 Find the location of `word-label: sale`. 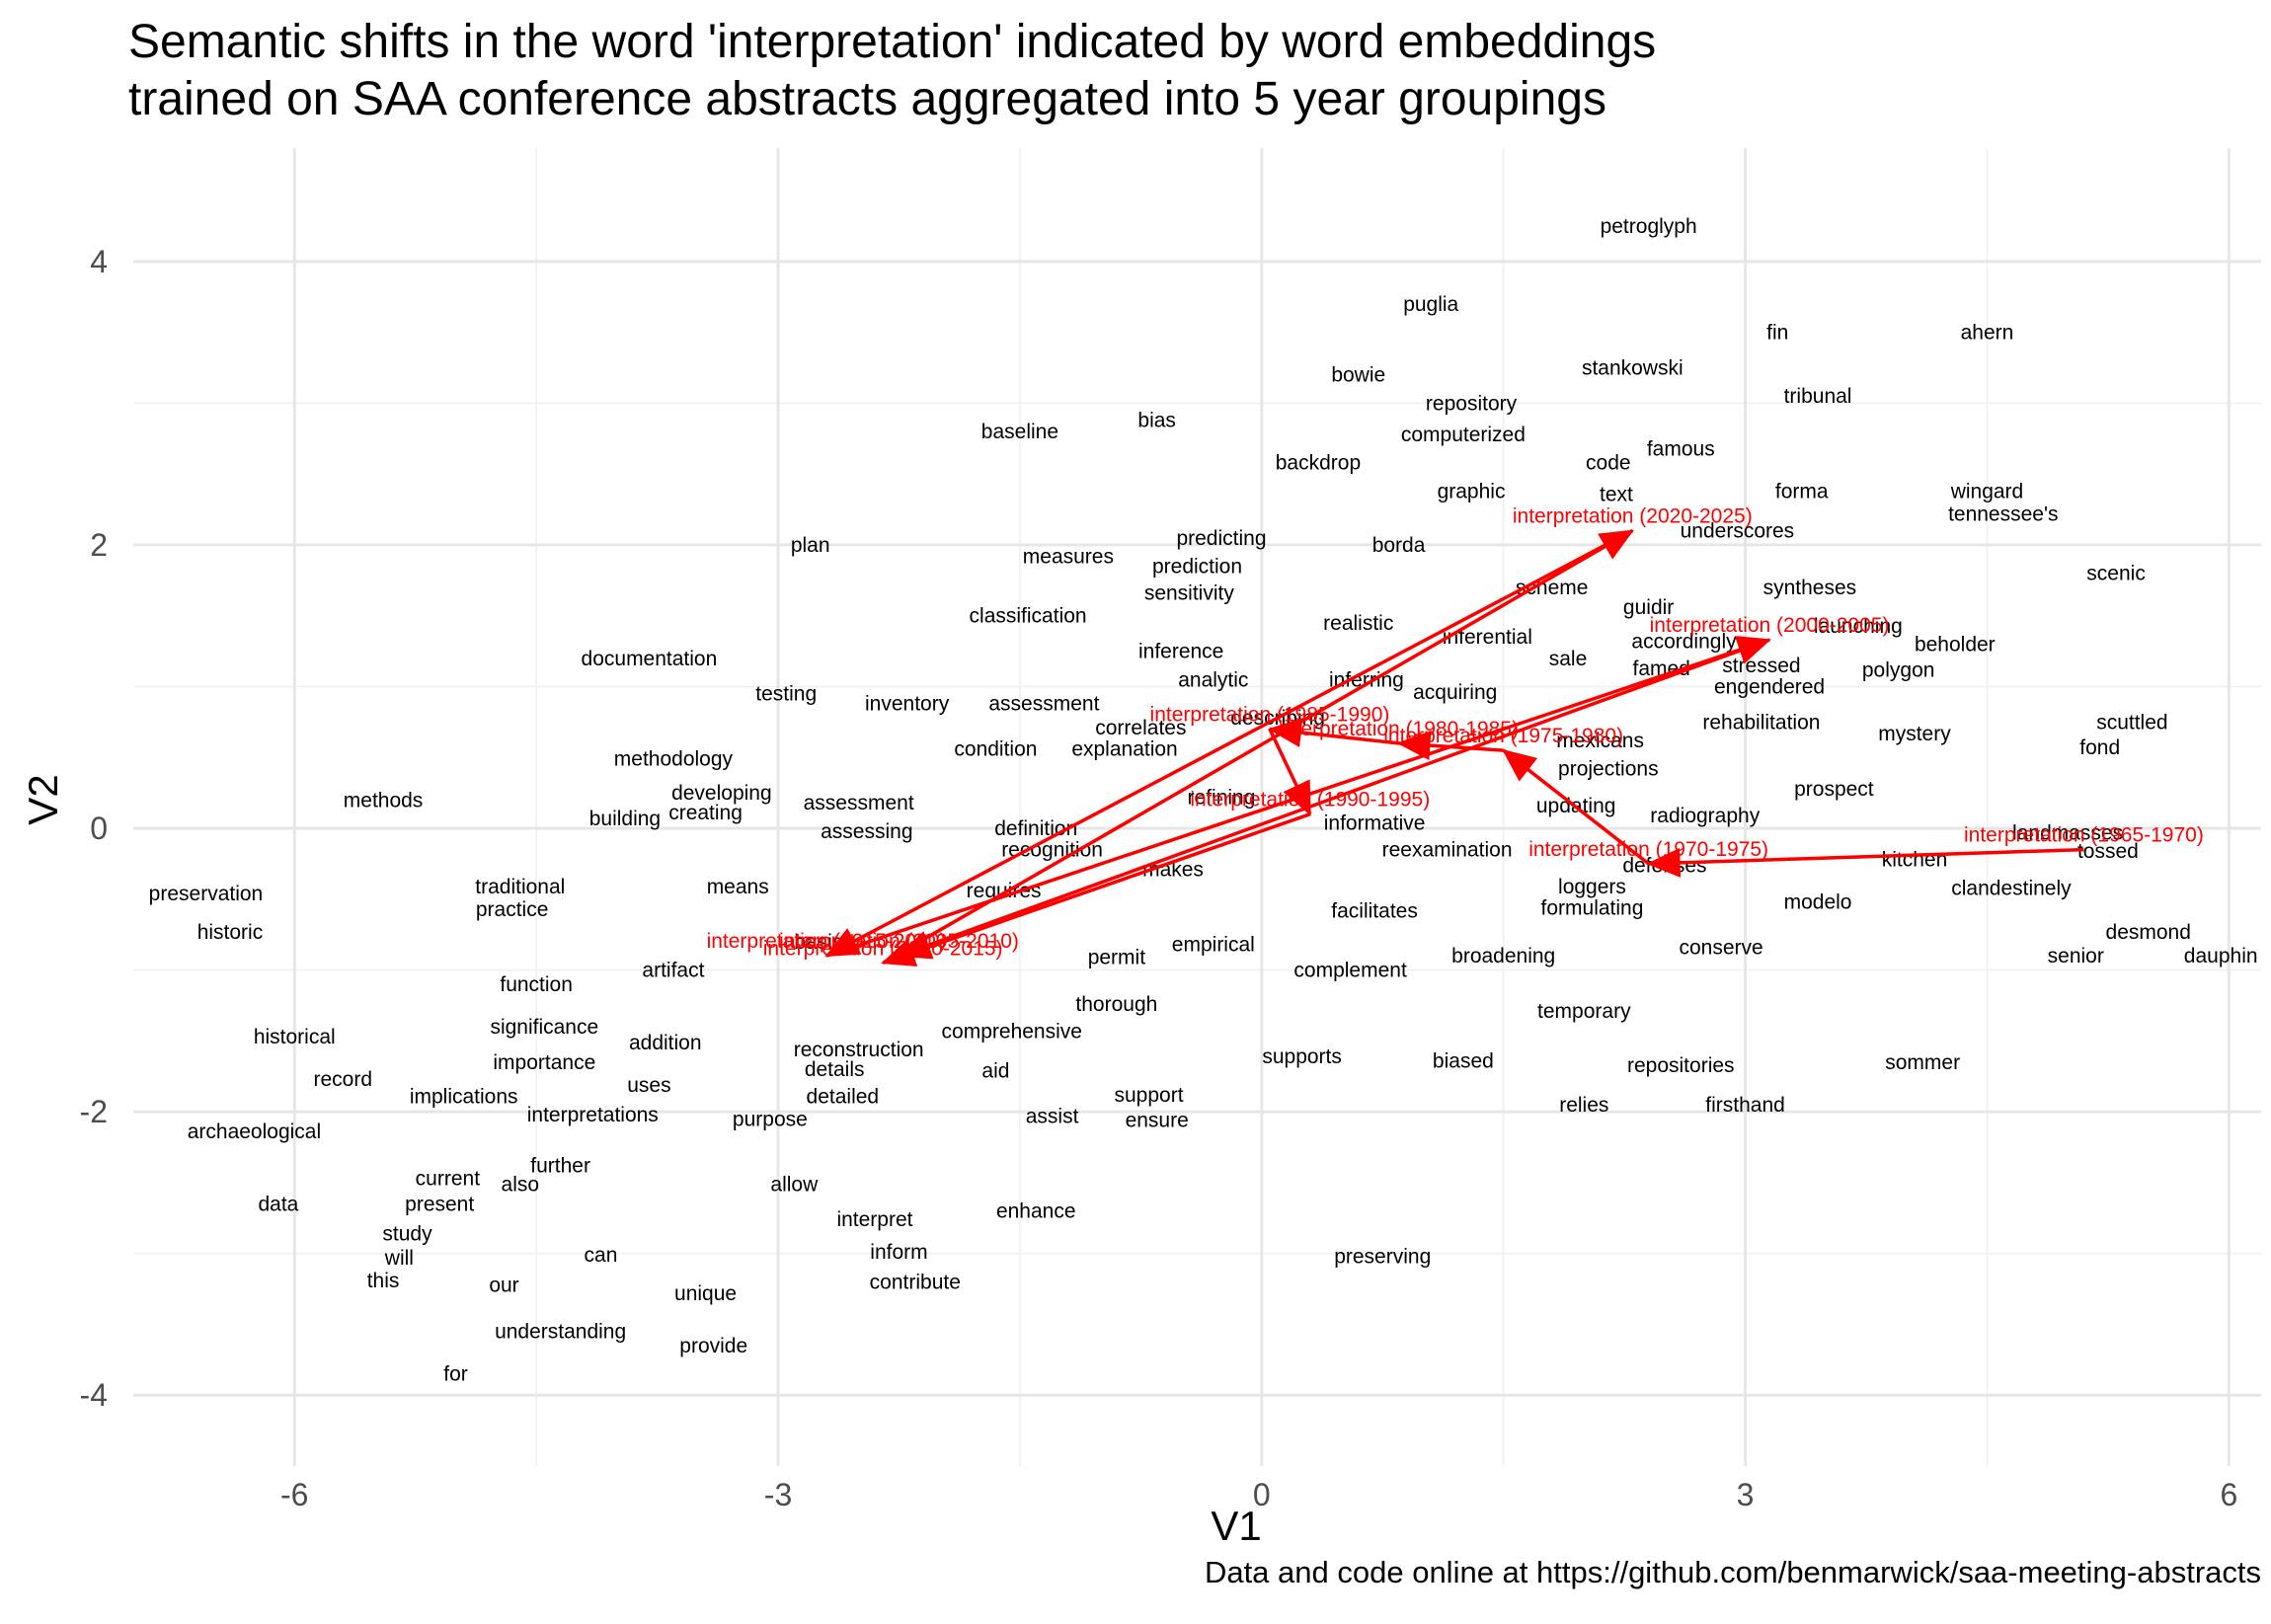

word-label: sale is located at coordinates (1568, 659).